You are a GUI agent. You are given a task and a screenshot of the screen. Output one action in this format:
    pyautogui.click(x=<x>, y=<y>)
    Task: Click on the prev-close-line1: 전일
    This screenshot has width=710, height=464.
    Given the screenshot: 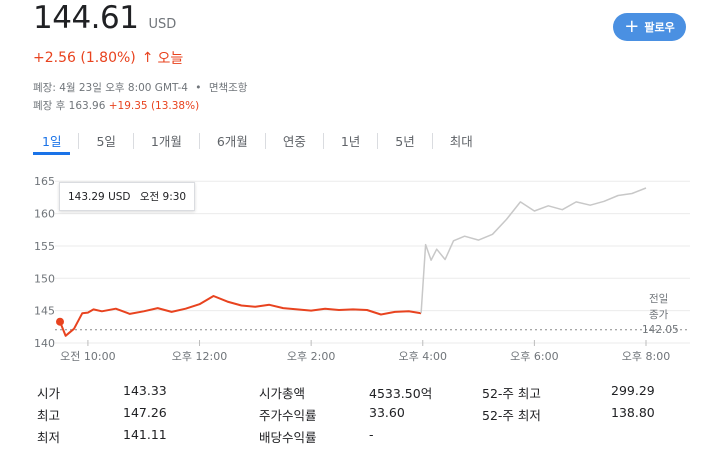 What is the action you would take?
    pyautogui.click(x=659, y=299)
    